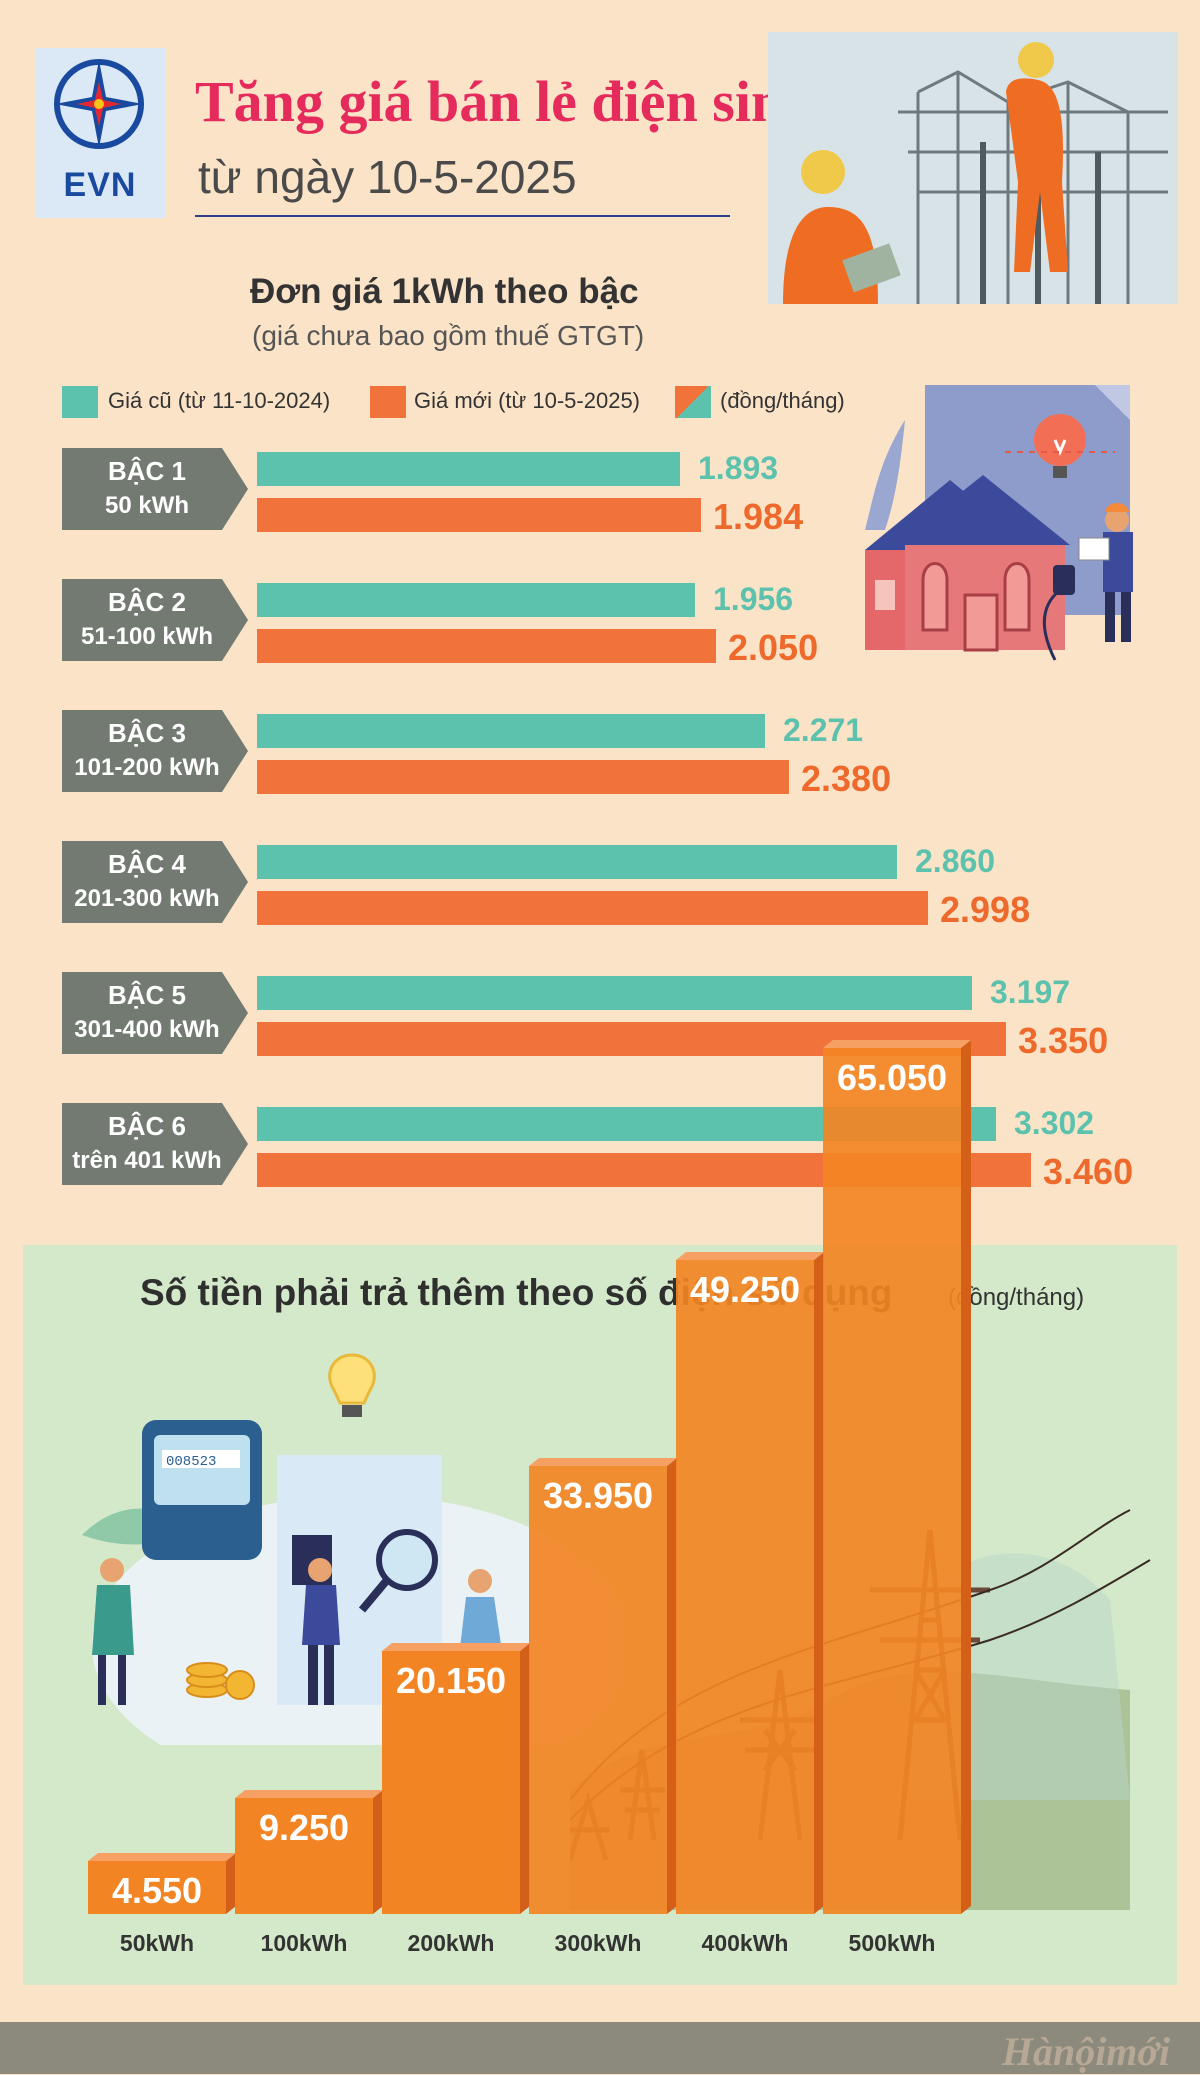  What do you see at coordinates (527, 400) in the screenshot?
I see `legend-label-new: Giá mới (từ 10-5-2025)` at bounding box center [527, 400].